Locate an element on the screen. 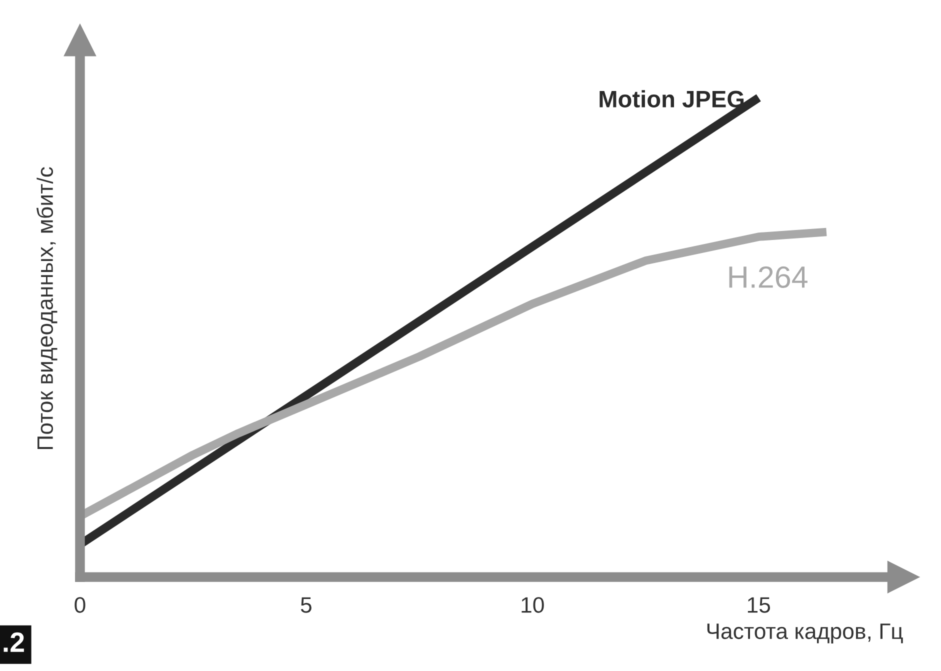  x-tick-label: 10 is located at coordinates (533, 605).